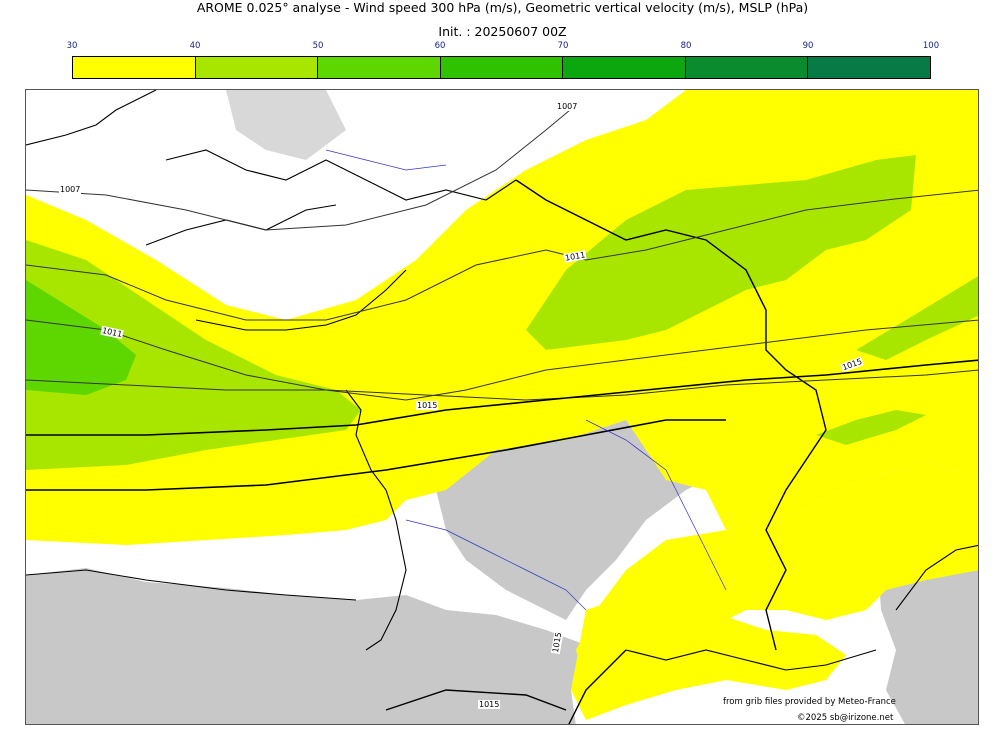 This screenshot has height=738, width=1005. Describe the element at coordinates (286, 125) in the screenshot. I see `vertical-velocity-area-uk` at that location.